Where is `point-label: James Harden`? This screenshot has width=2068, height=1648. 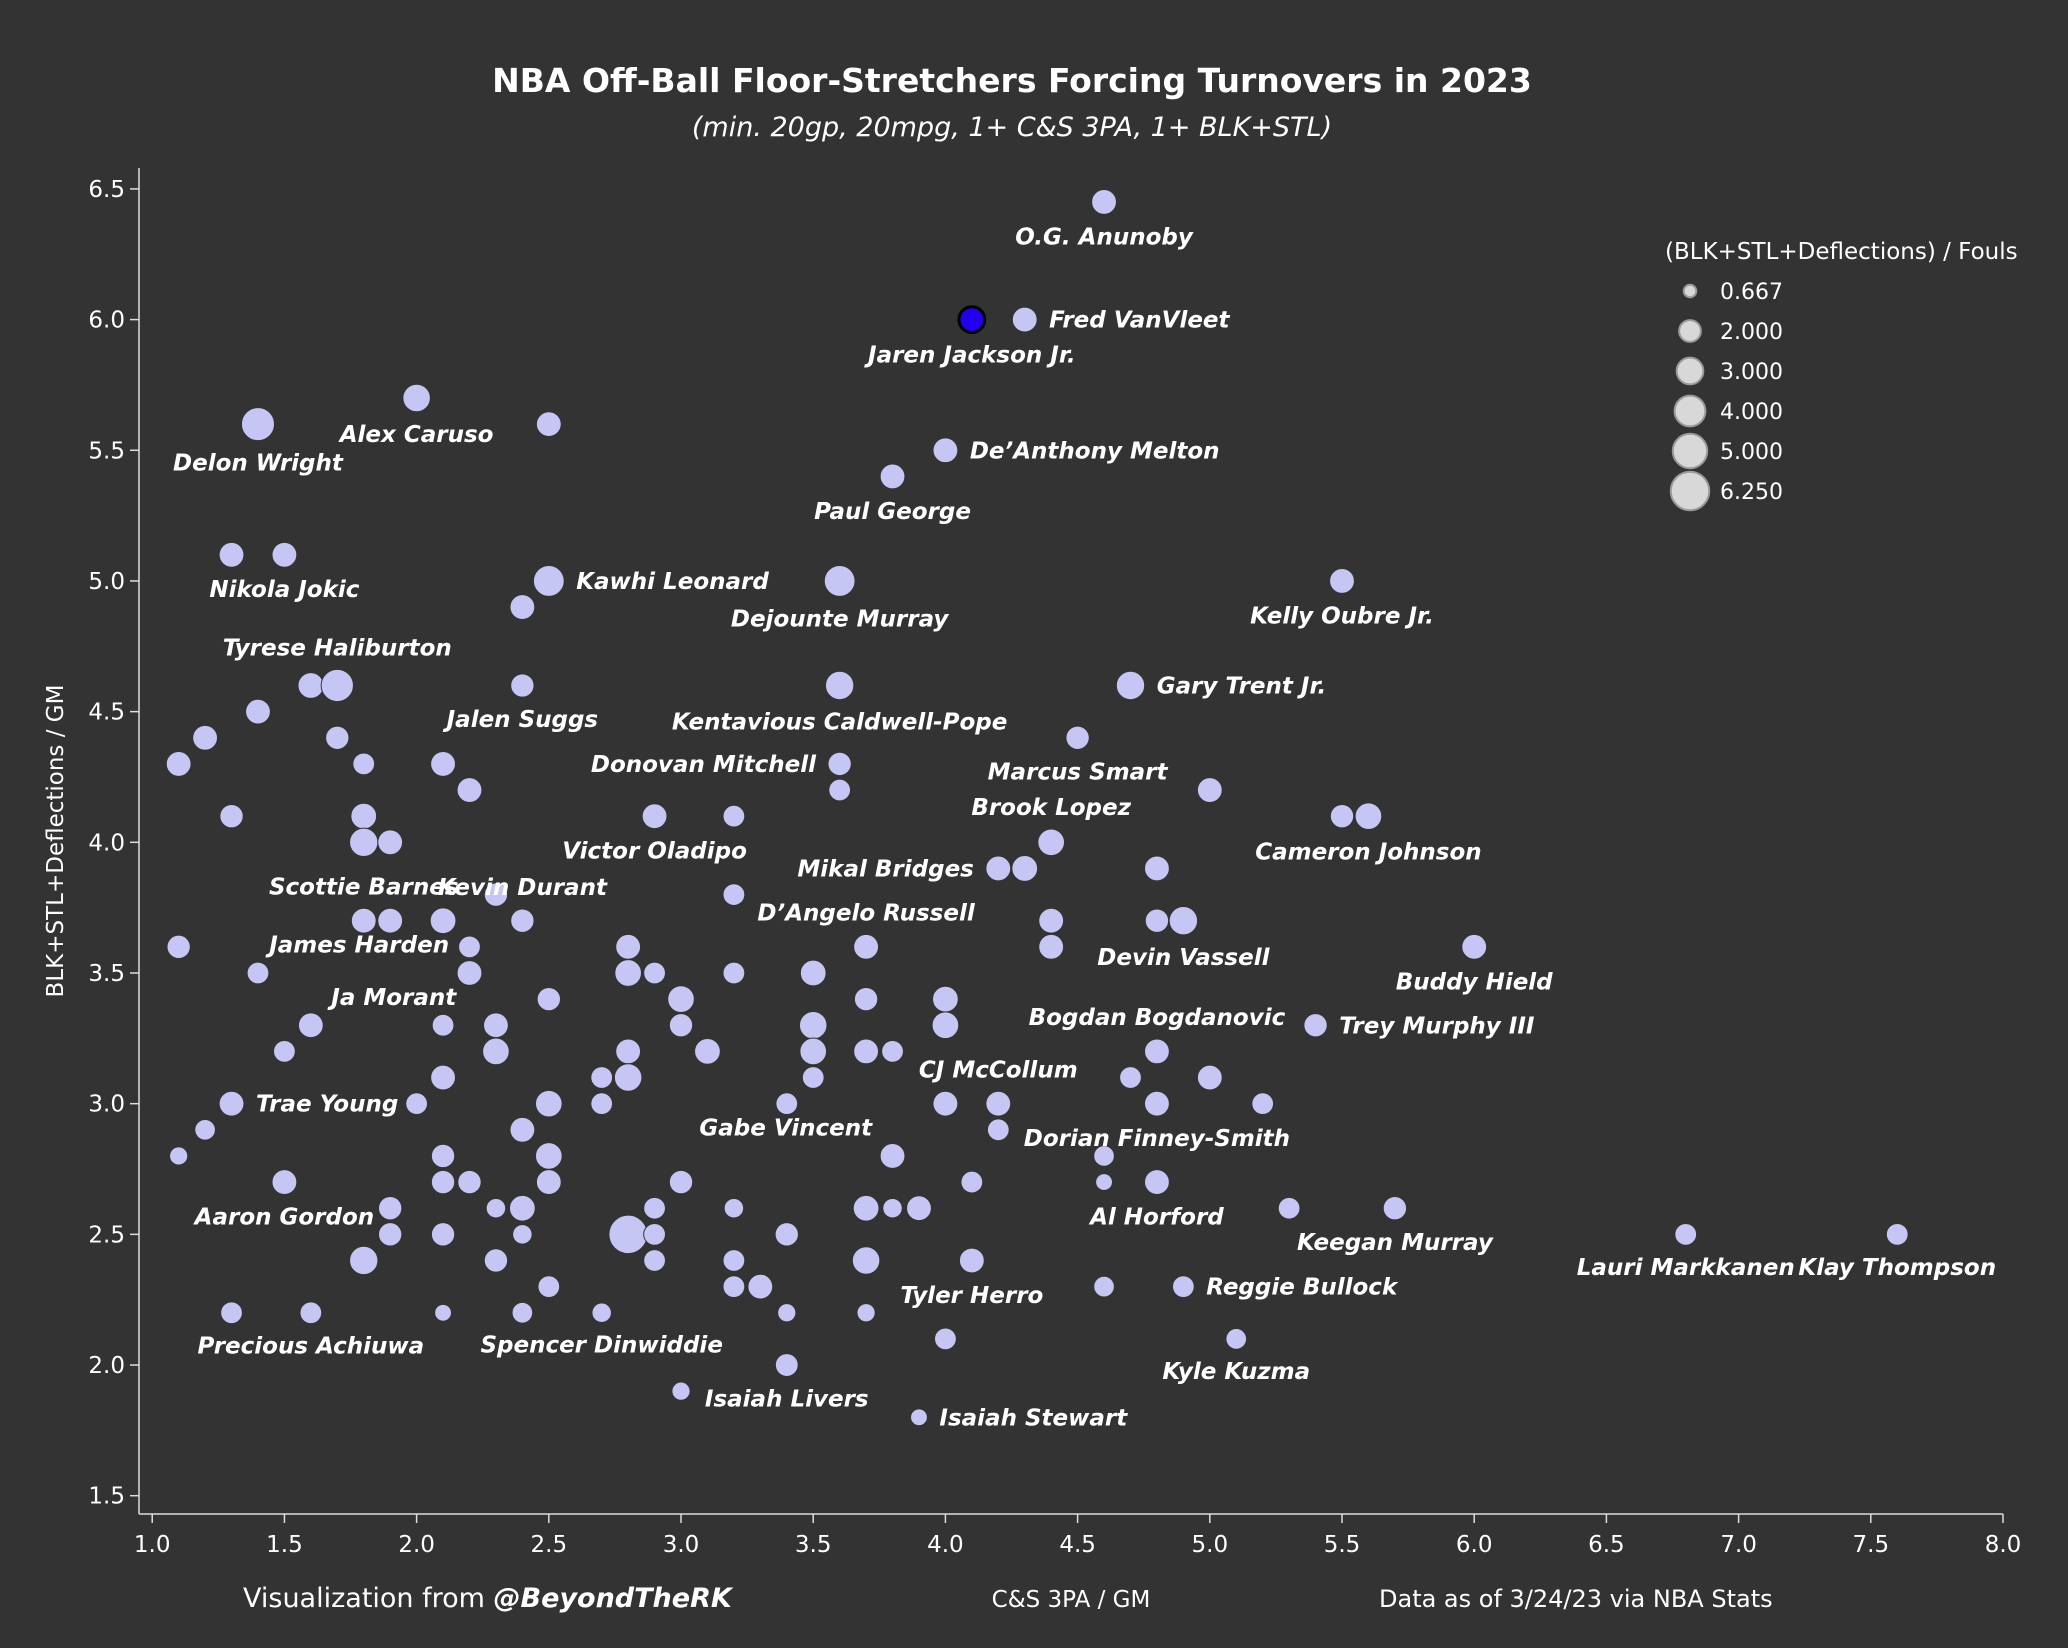
point-label: James Harden is located at coordinates (357, 946).